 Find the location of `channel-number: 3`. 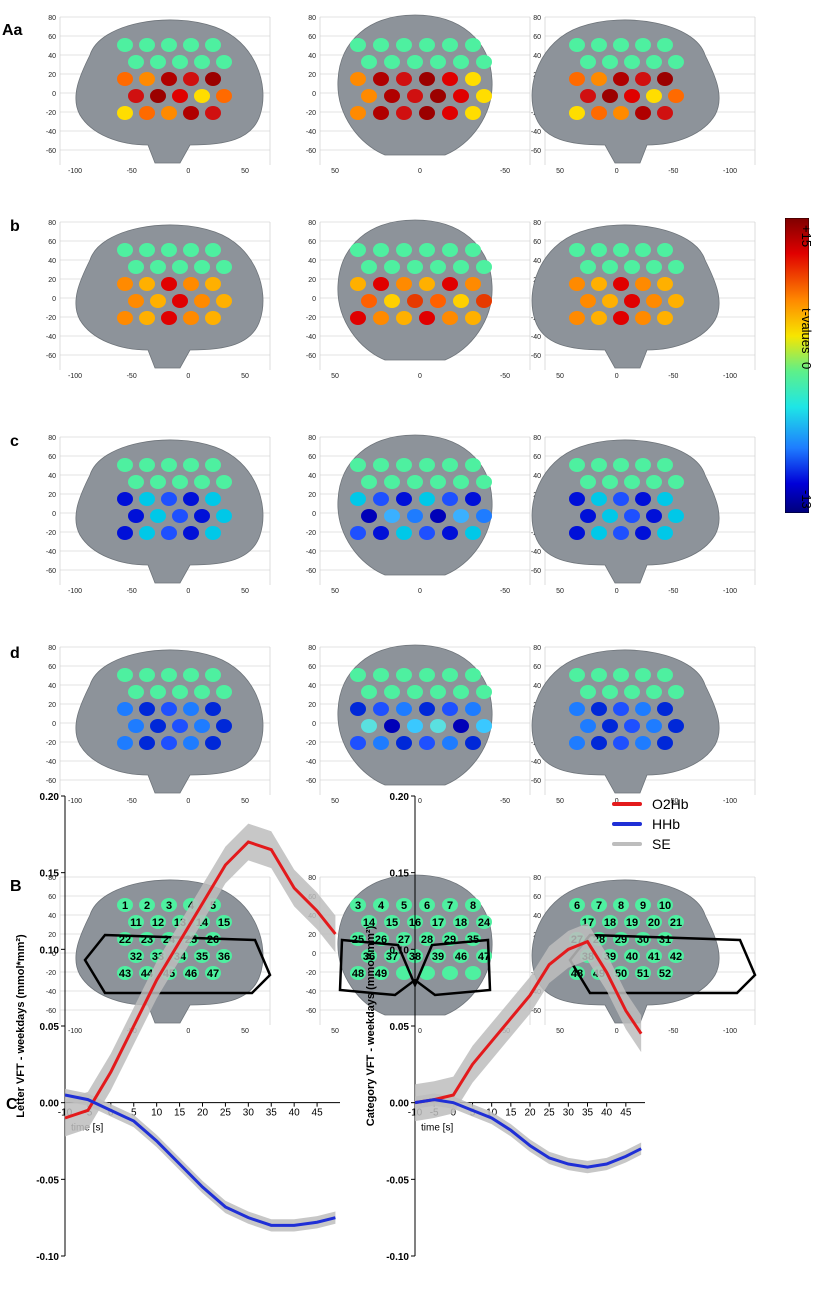

channel-number: 3 is located at coordinates (358, 906).